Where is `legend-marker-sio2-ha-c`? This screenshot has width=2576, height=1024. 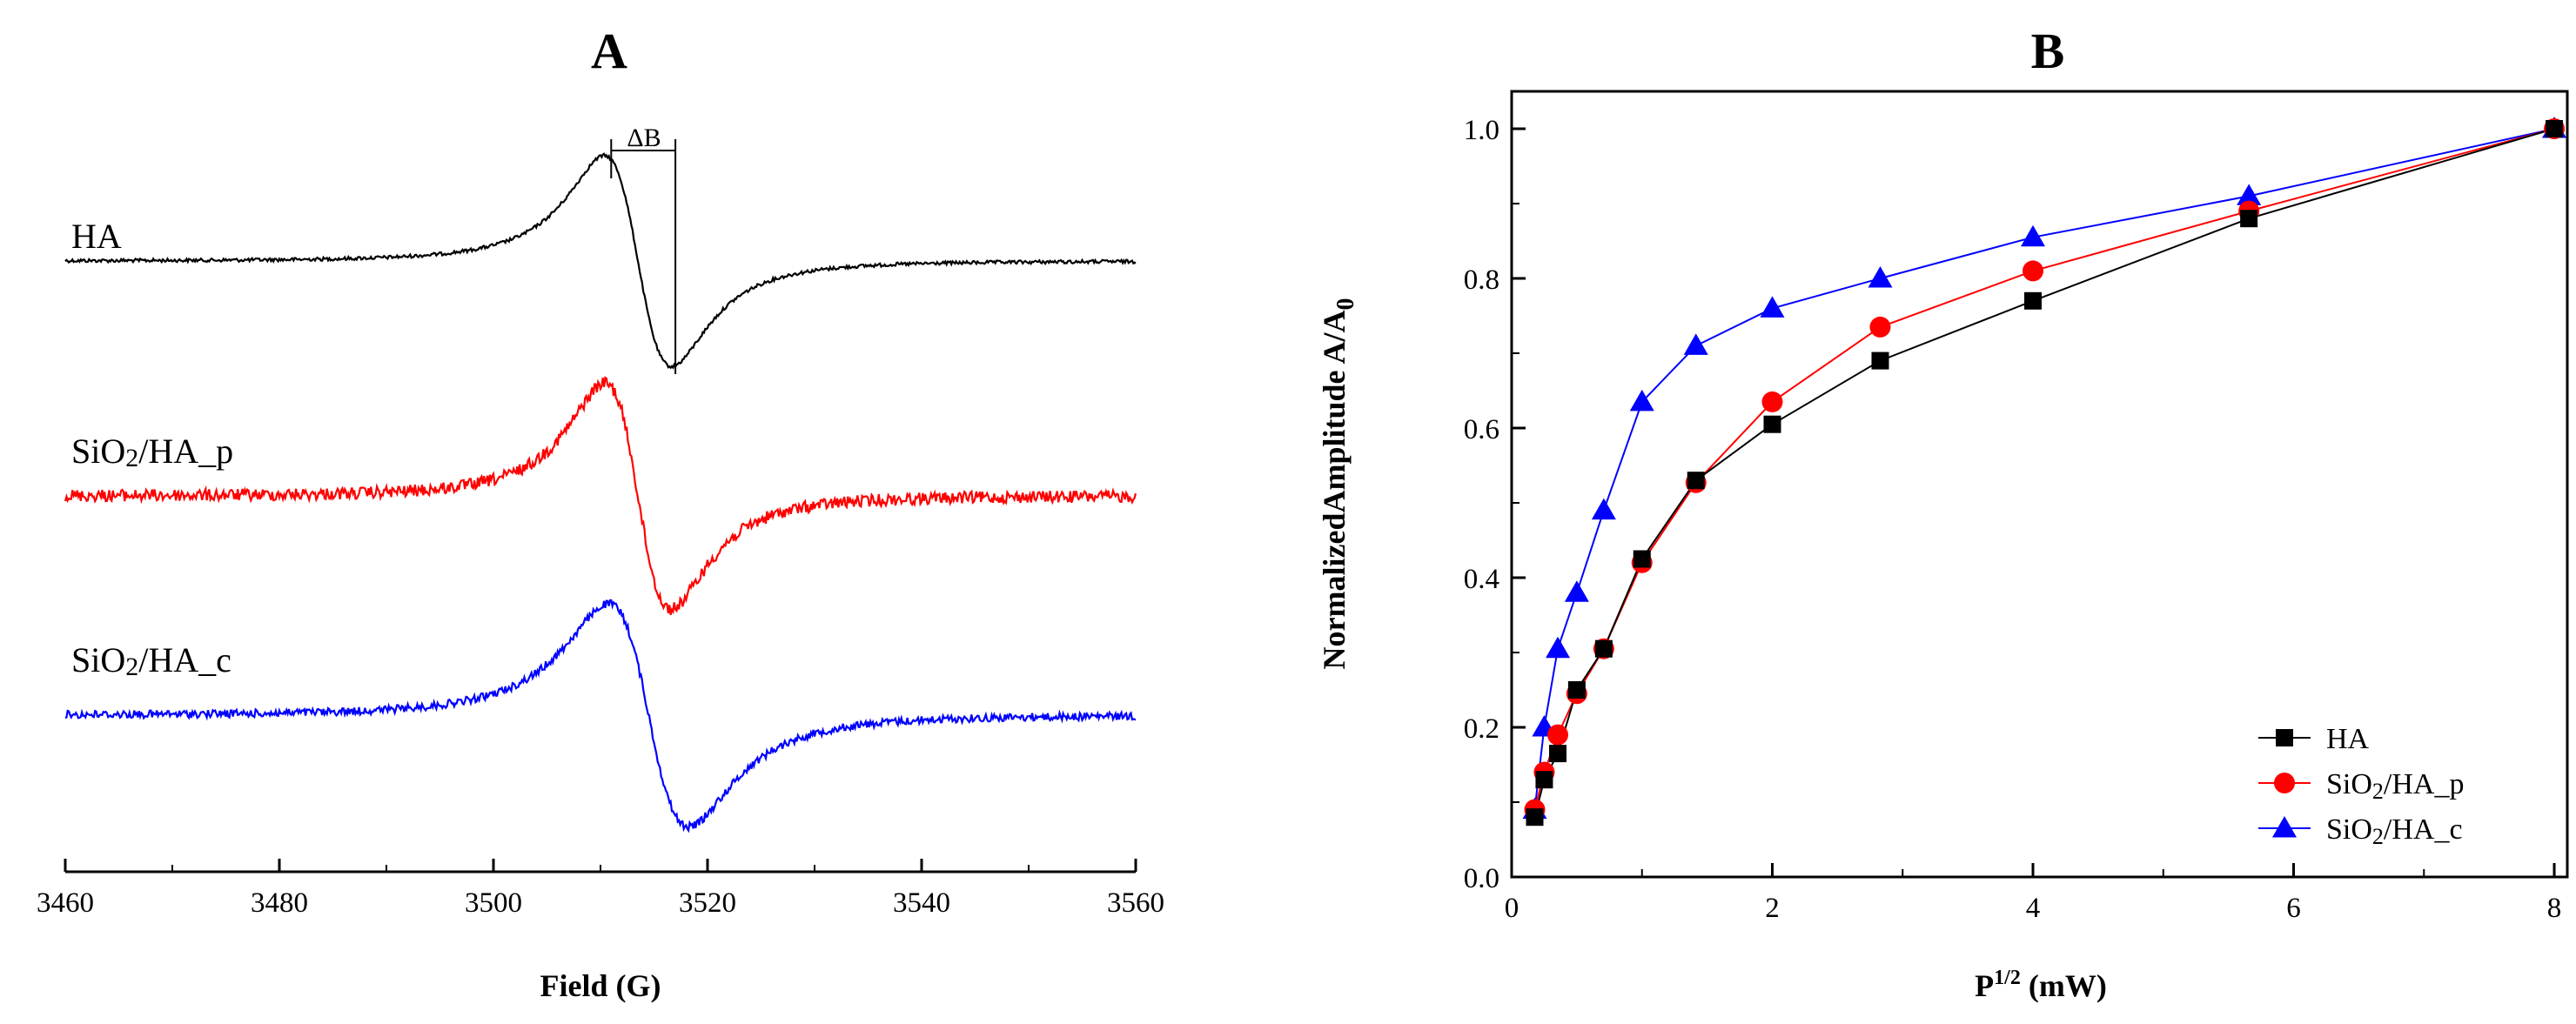 legend-marker-sio2-ha-c is located at coordinates (2284, 827).